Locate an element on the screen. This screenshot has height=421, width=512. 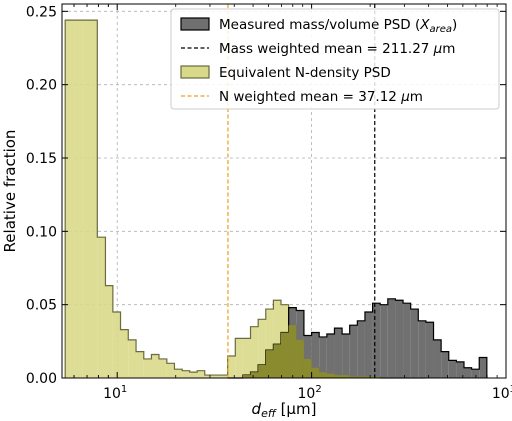
legend-label: Equivalent N-density PSD is located at coordinates (305, 73).